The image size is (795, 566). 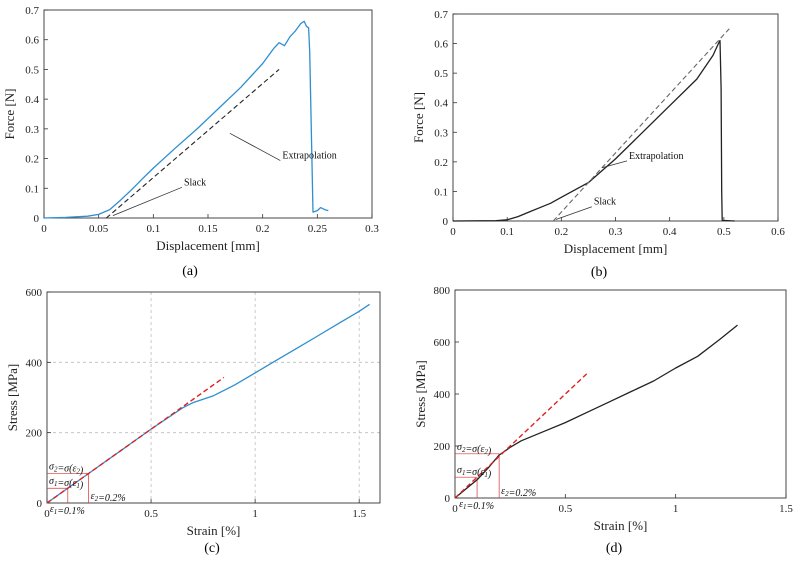 I want to click on chart-b-ylabel: Force [N], so click(x=418, y=117).